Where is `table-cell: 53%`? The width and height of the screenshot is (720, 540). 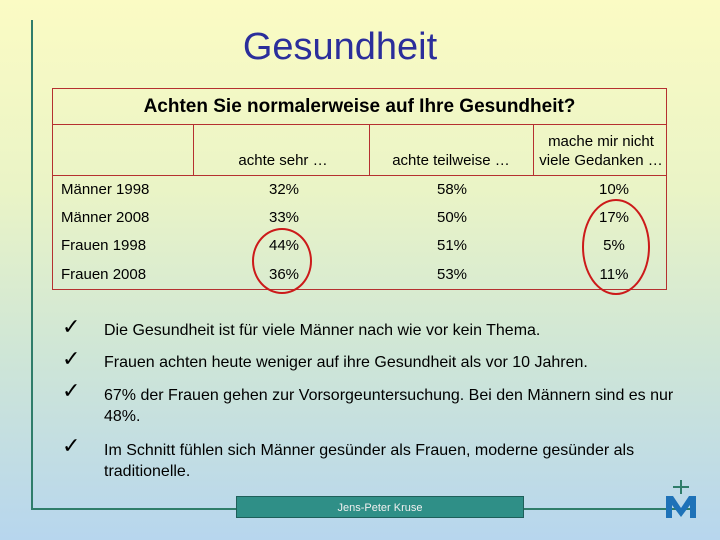
table-cell: 53% is located at coordinates (452, 274).